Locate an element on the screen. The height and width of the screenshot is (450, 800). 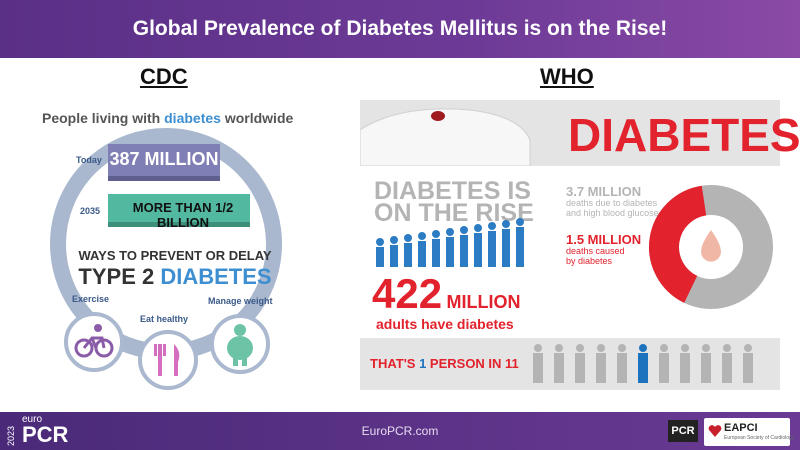
ratio-text: THAT'S 1 PERSON IN 11 is located at coordinates (444, 363).